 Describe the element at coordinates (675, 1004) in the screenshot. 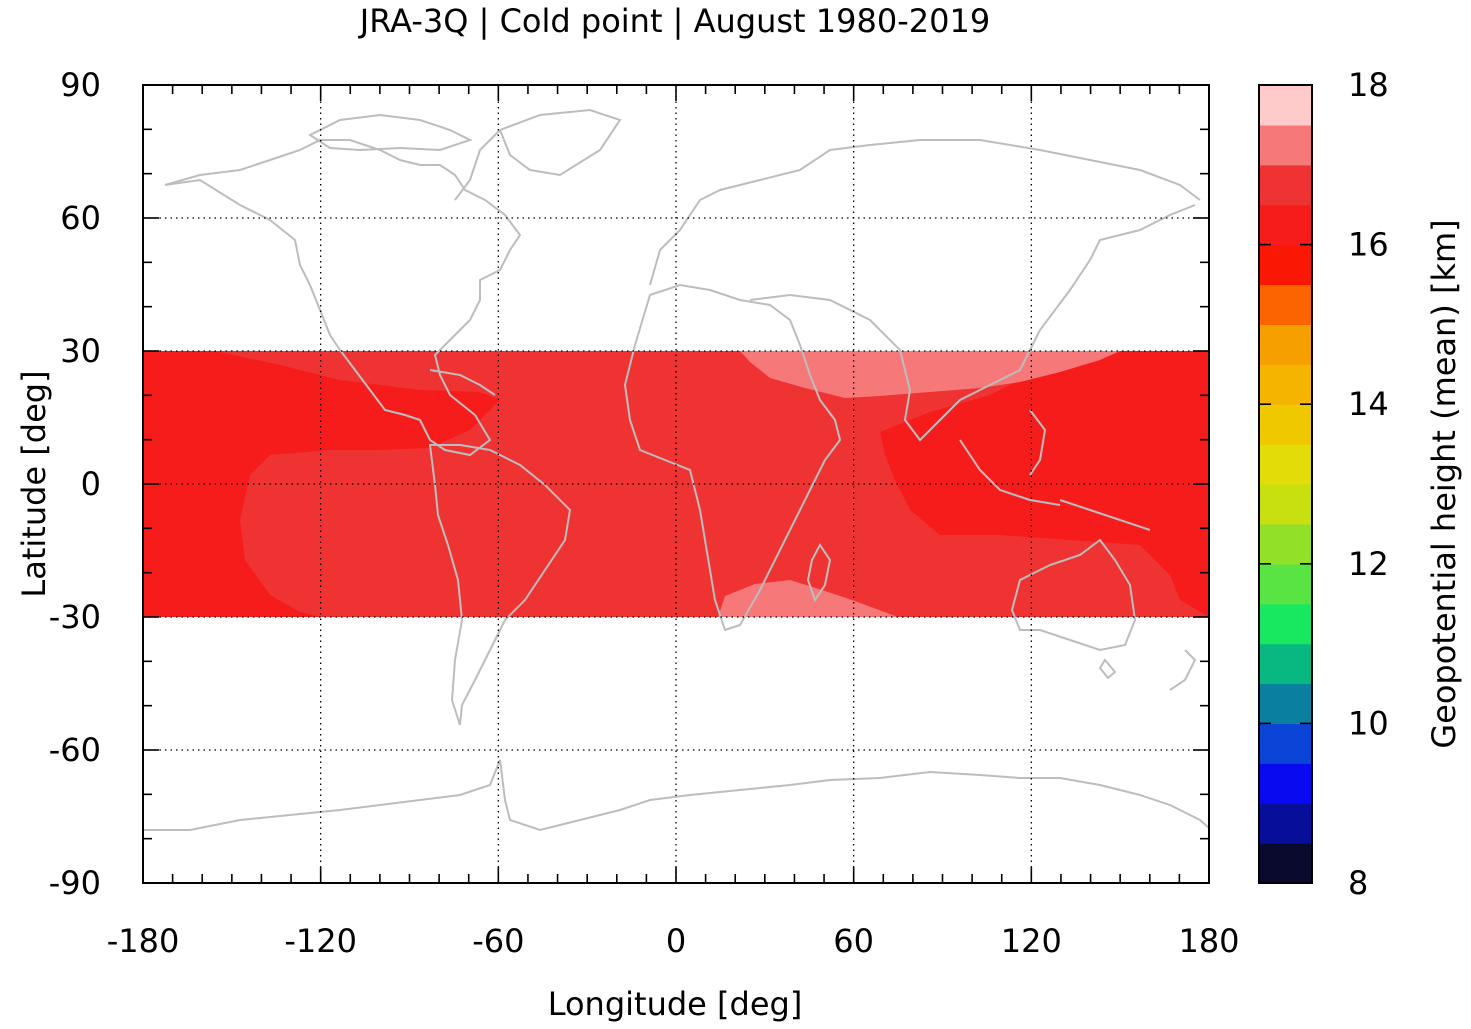

I see `x-axis-label: Longitude [deg]` at that location.